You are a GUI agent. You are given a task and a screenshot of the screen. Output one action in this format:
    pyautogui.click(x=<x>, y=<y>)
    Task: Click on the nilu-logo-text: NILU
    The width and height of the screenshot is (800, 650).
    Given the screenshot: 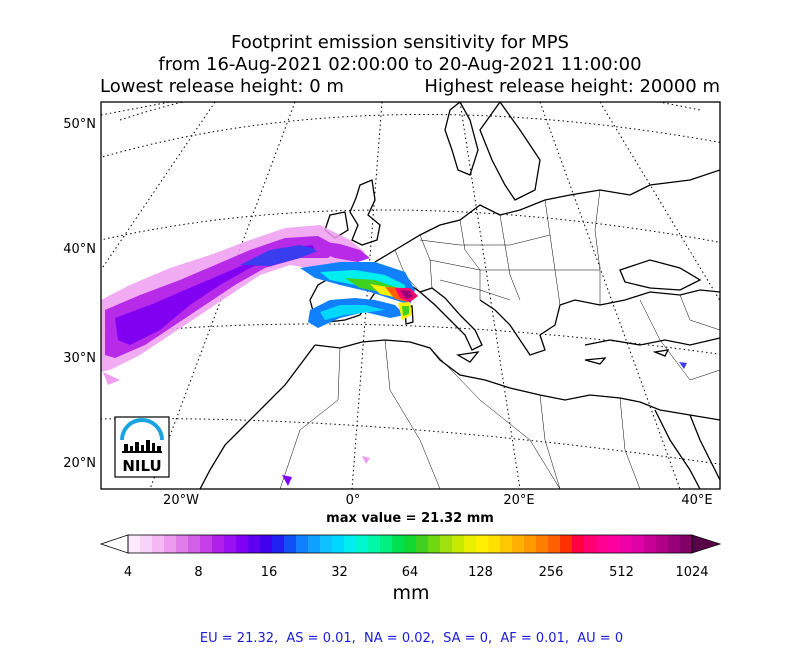 What is the action you would take?
    pyautogui.click(x=141, y=466)
    